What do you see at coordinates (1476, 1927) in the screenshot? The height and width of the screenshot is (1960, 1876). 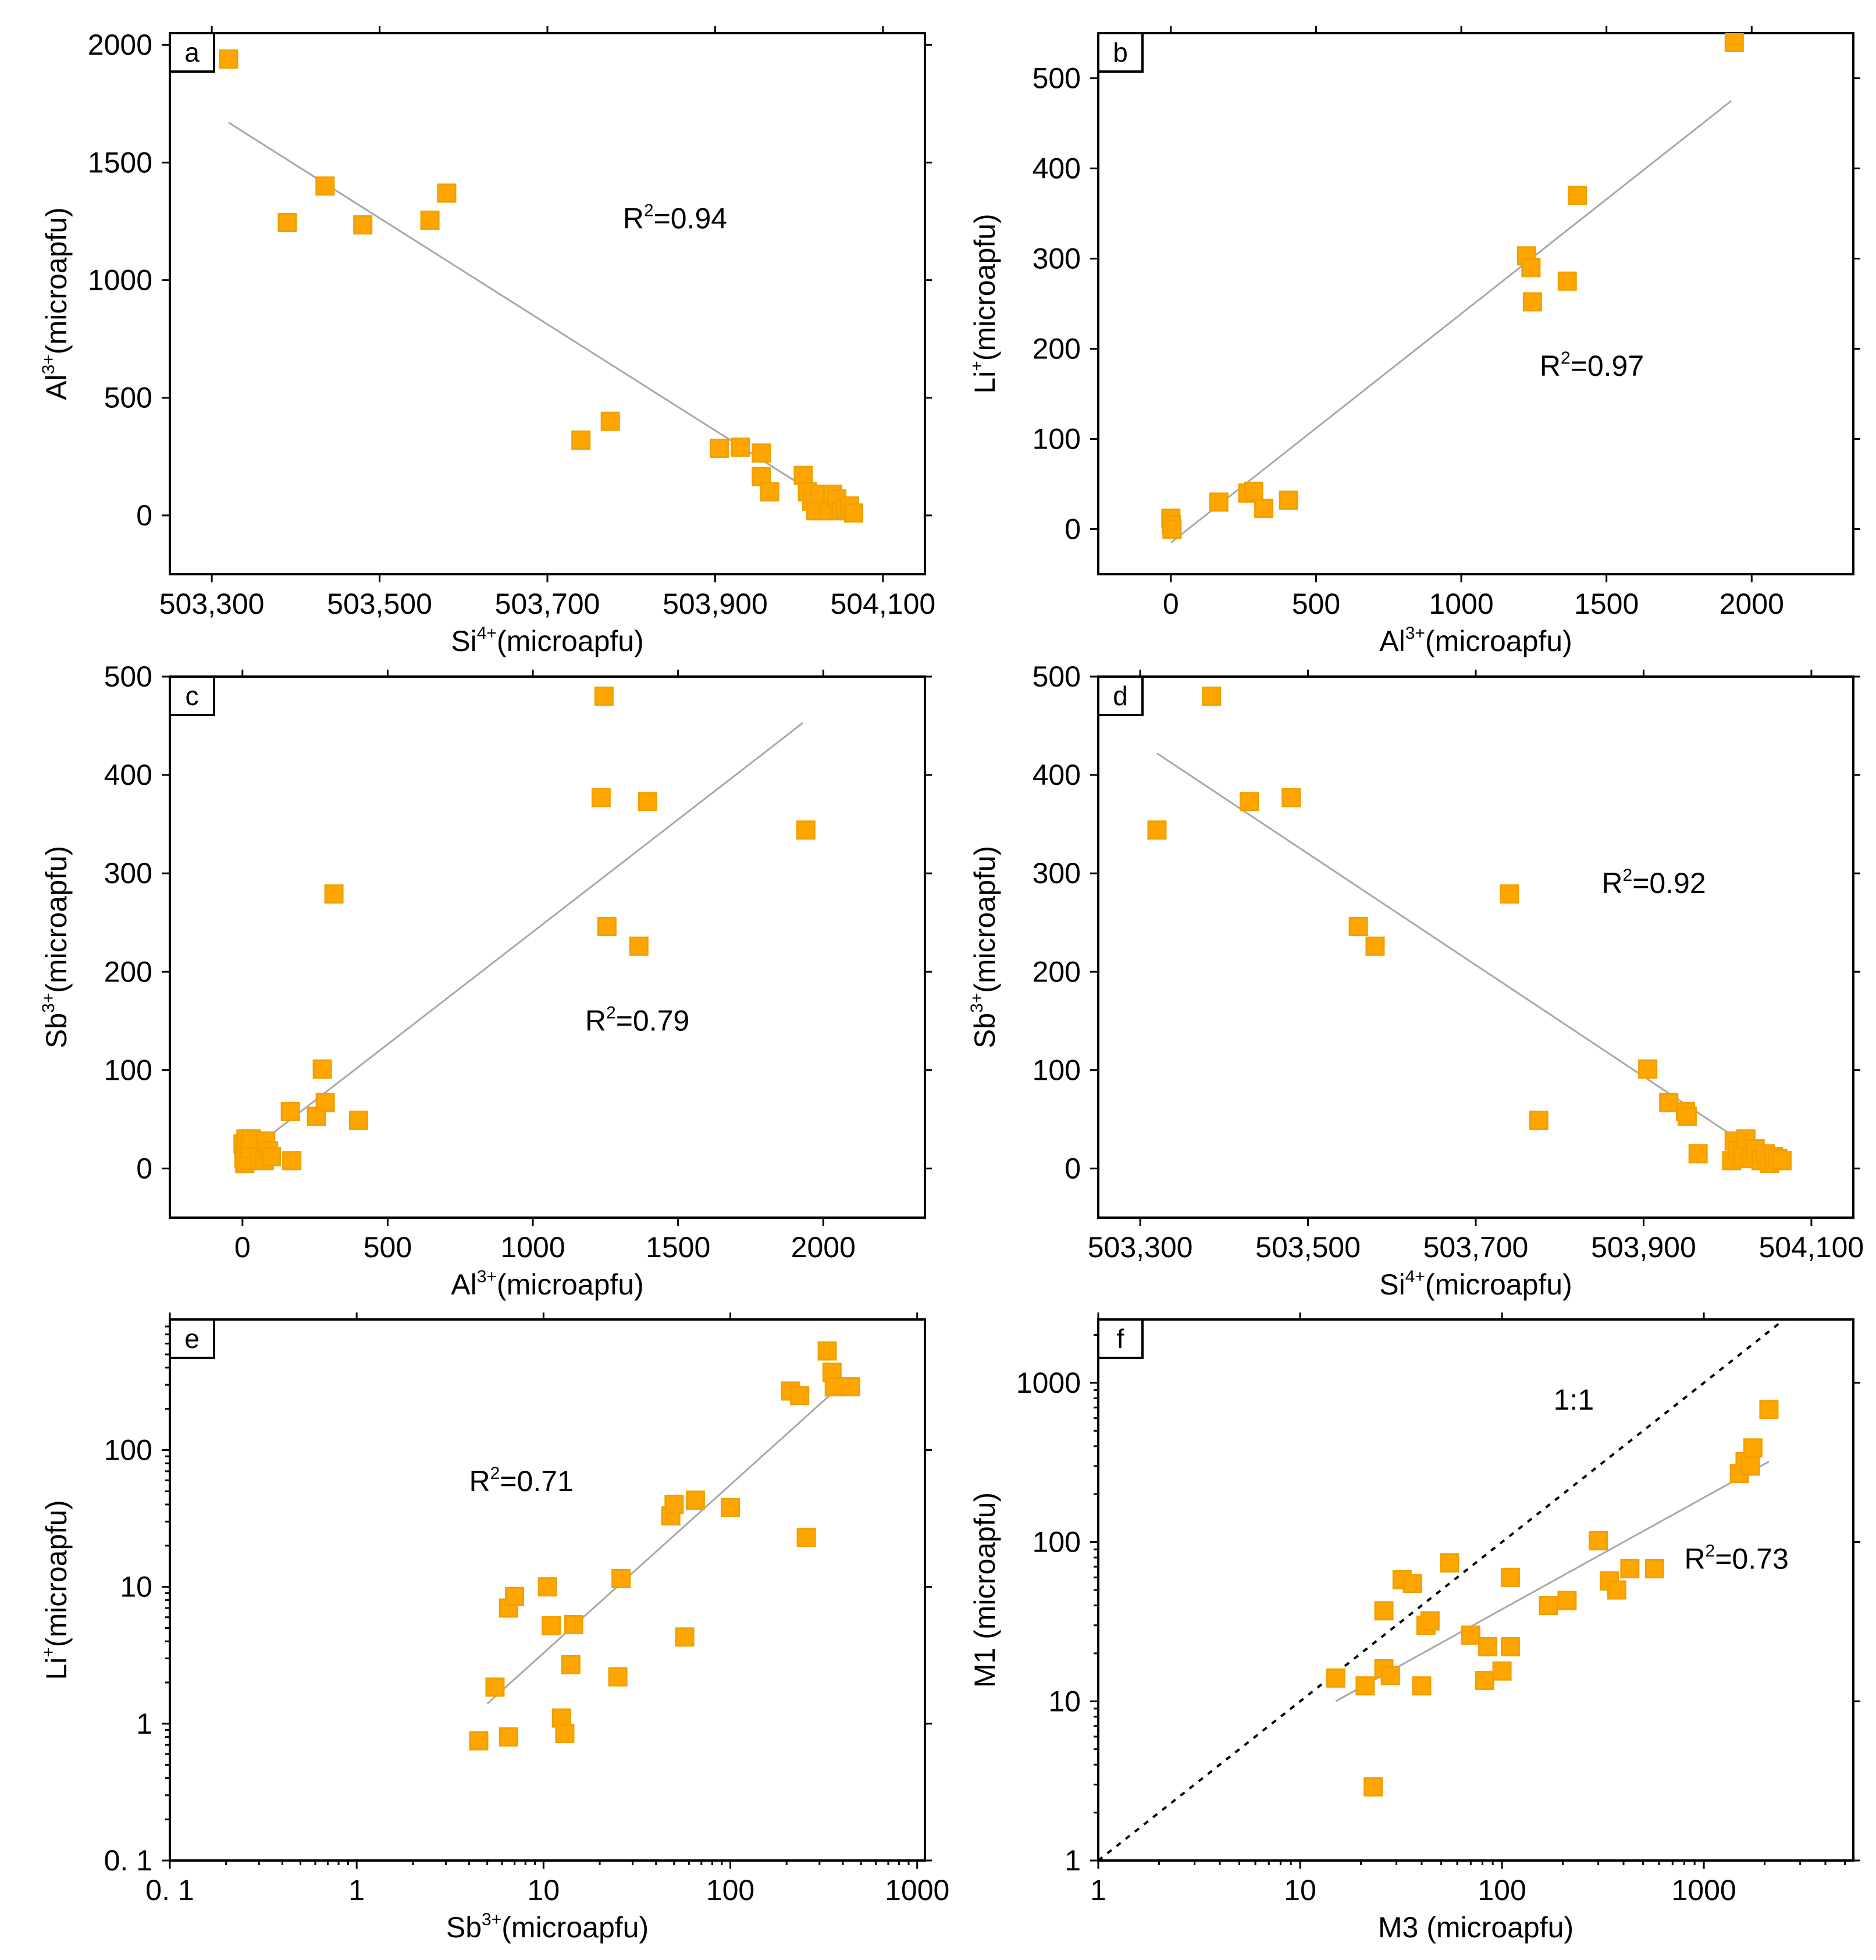 I see `x-axis-label-base: M3 (microapfu)` at bounding box center [1476, 1927].